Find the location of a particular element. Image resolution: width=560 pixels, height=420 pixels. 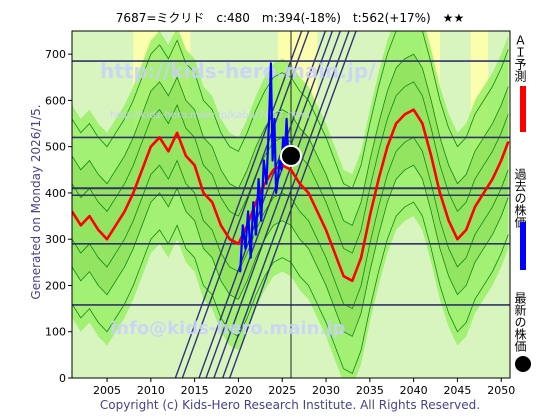

x-tick-label: 2015 is located at coordinates (195, 390).